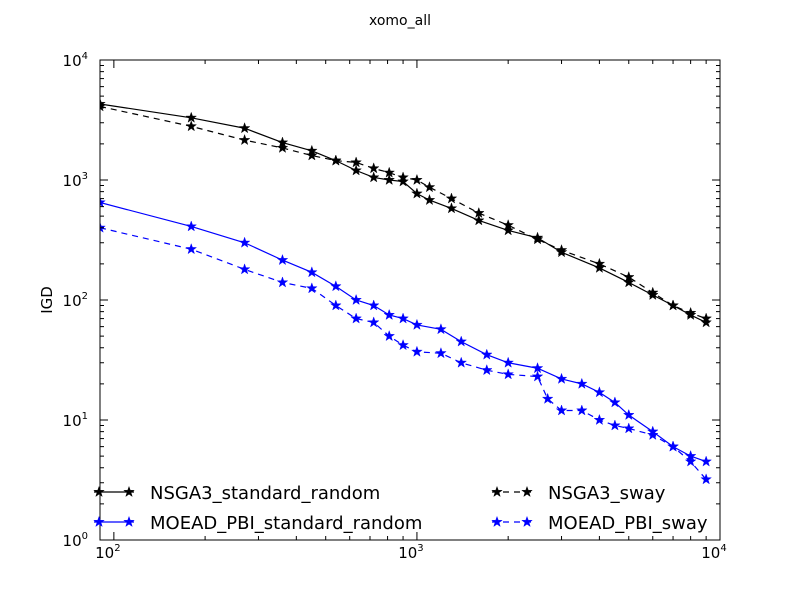 This screenshot has height=600, width=800. What do you see at coordinates (628, 523) in the screenshot?
I see `legend-label: MOEAD_PBI_sway` at bounding box center [628, 523].